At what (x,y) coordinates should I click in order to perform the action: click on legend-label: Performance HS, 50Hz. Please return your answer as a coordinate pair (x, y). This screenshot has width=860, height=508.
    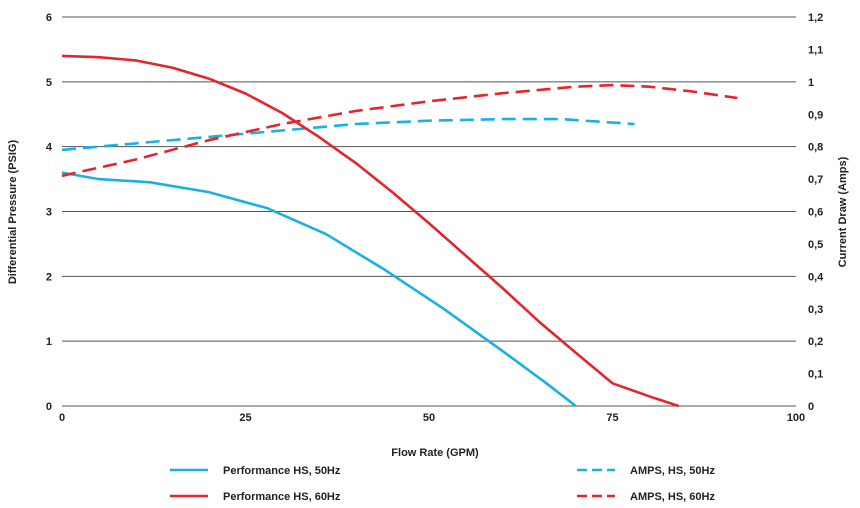
    Looking at the image, I should click on (282, 471).